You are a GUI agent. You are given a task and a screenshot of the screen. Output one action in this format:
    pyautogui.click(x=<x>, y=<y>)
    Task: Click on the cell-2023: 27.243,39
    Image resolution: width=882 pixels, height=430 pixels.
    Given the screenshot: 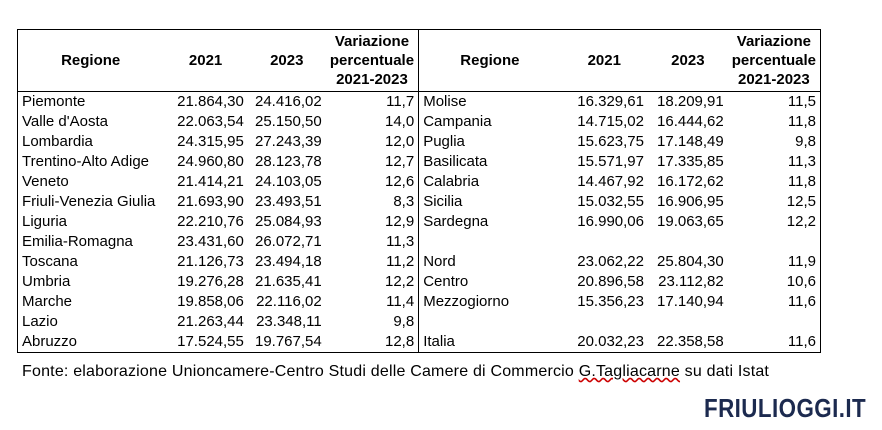 What is the action you would take?
    pyautogui.click(x=288, y=141)
    